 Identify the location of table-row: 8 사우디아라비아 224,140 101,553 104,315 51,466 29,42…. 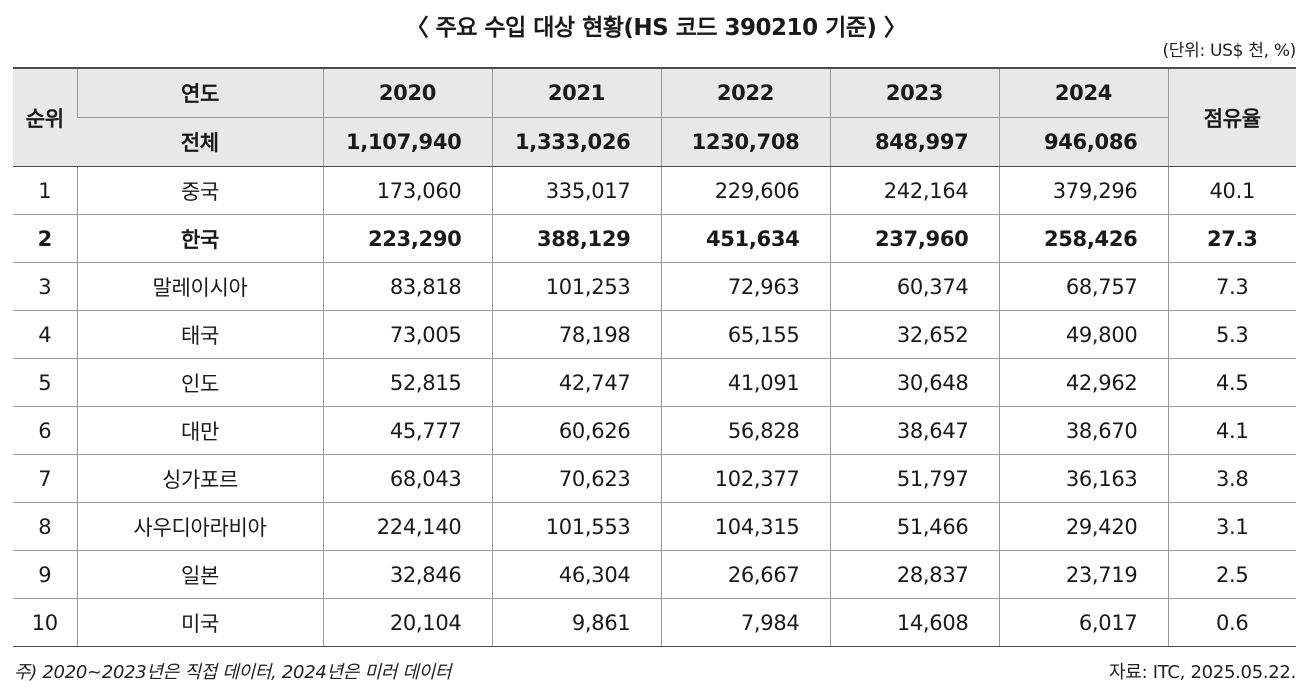
(654, 526).